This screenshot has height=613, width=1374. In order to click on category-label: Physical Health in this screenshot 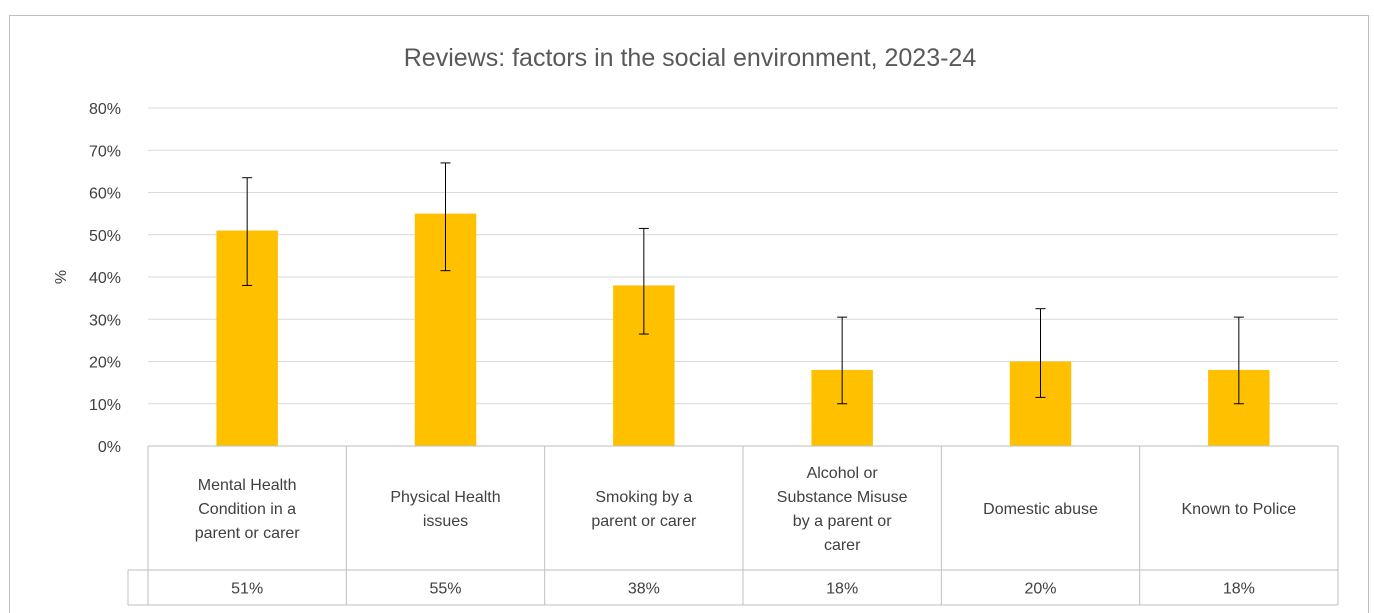, I will do `click(445, 497)`.